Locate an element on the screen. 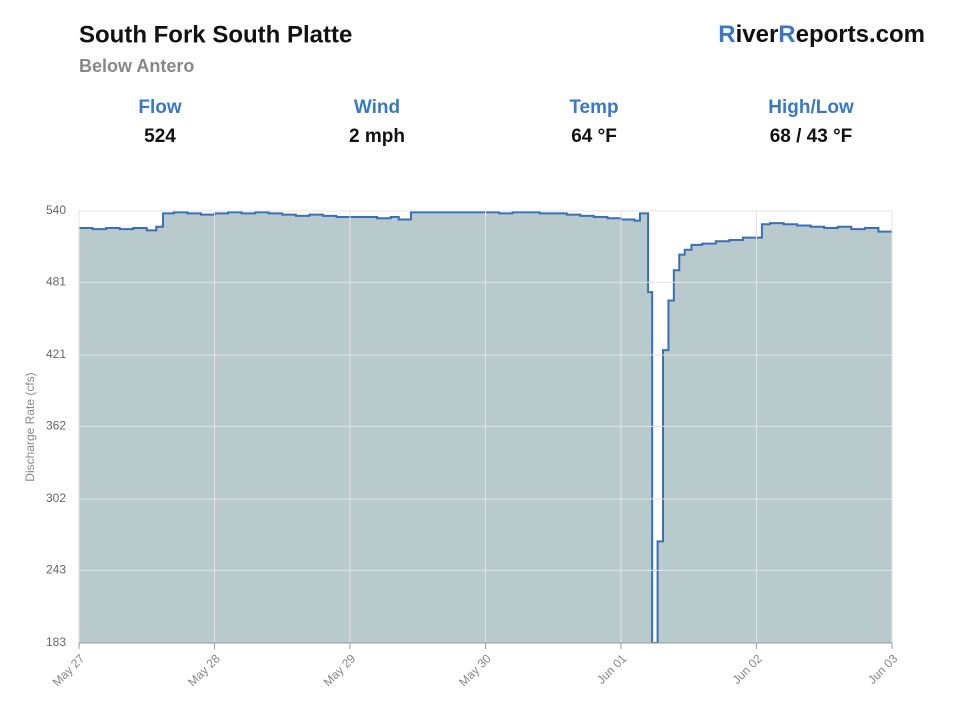 This screenshot has width=960, height=720. stat-value: 64 °F is located at coordinates (594, 136).